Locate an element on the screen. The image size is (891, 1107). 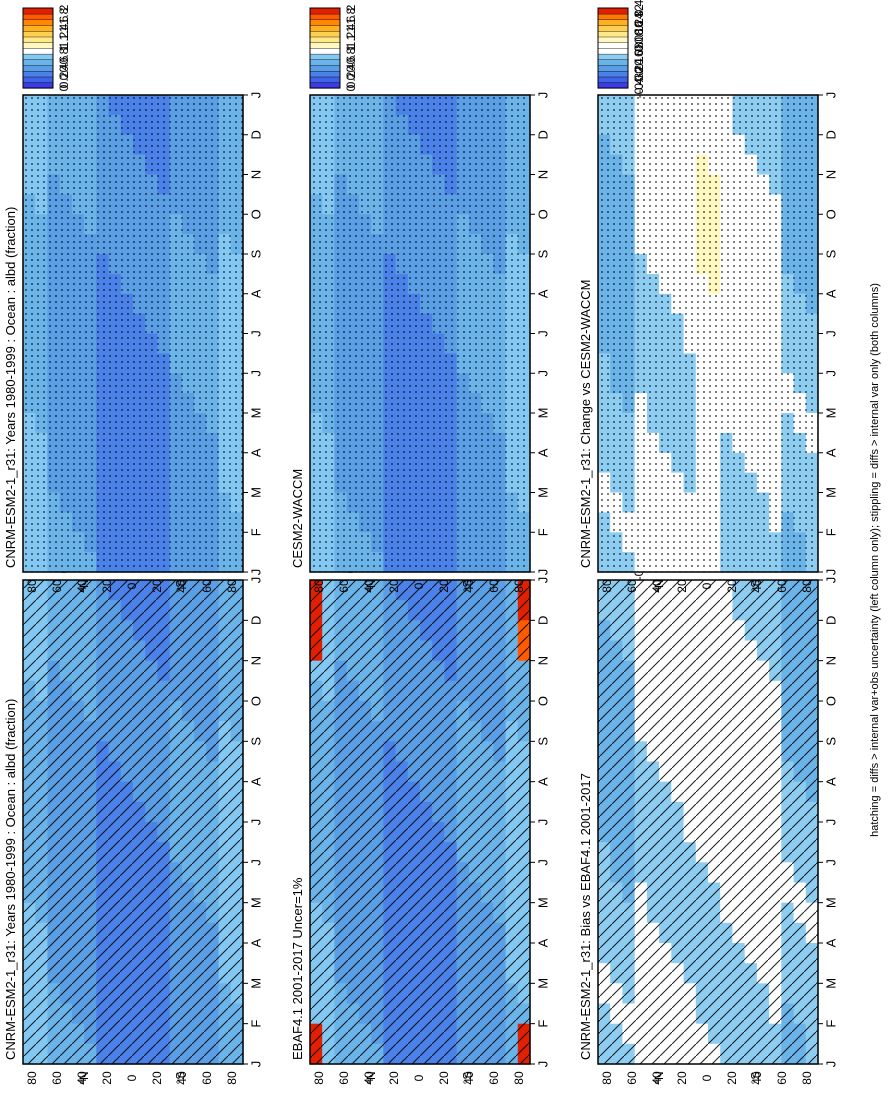
colorbar-frame is located at coordinates (38, 48).